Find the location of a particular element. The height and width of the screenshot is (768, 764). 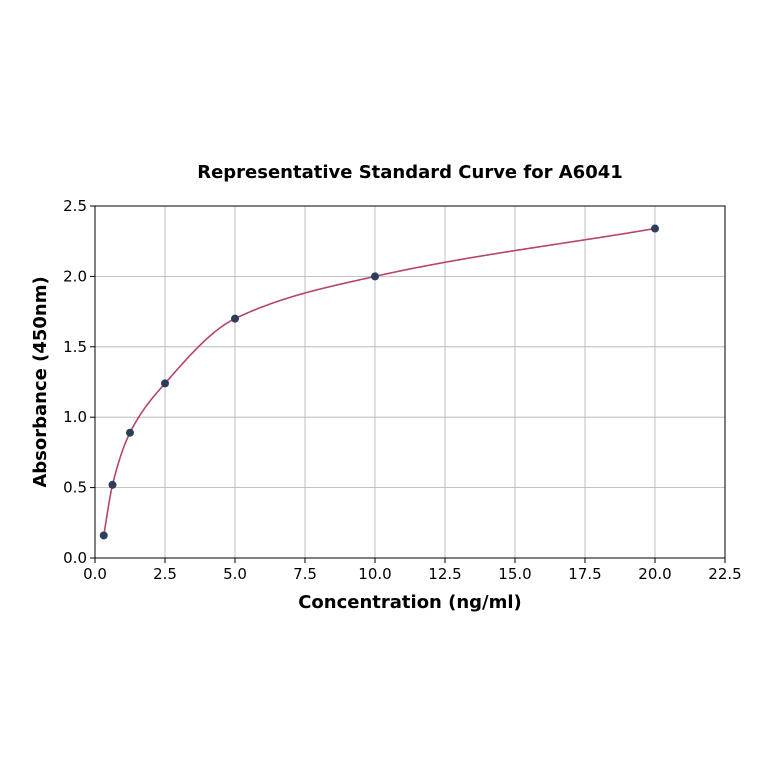

x-tick-label: 15.0 is located at coordinates (514, 574).